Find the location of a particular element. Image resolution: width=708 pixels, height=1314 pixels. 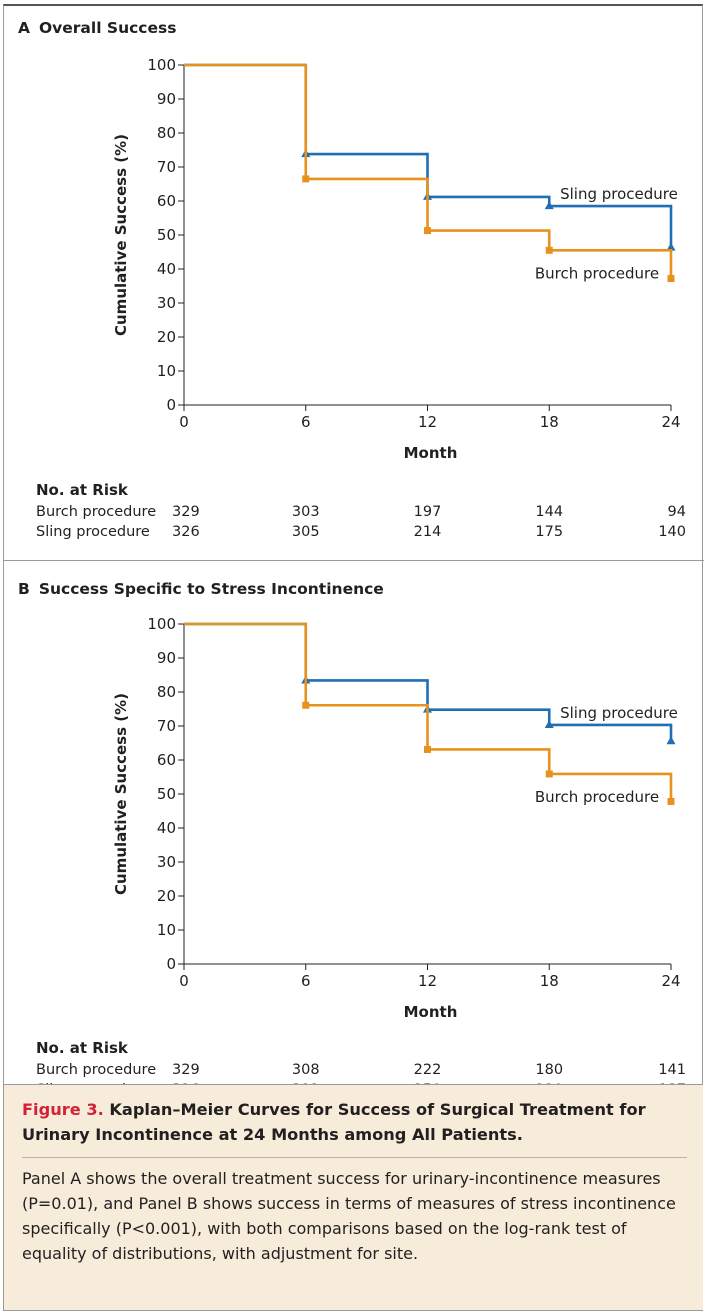

risk-value: 214 is located at coordinates (428, 532).